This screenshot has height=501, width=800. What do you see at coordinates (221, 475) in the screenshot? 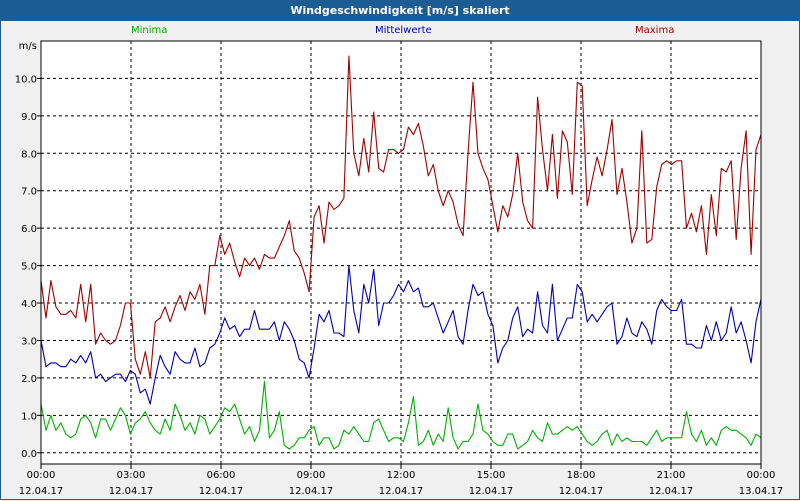
I see `x-tick-time: 06:00` at bounding box center [221, 475].